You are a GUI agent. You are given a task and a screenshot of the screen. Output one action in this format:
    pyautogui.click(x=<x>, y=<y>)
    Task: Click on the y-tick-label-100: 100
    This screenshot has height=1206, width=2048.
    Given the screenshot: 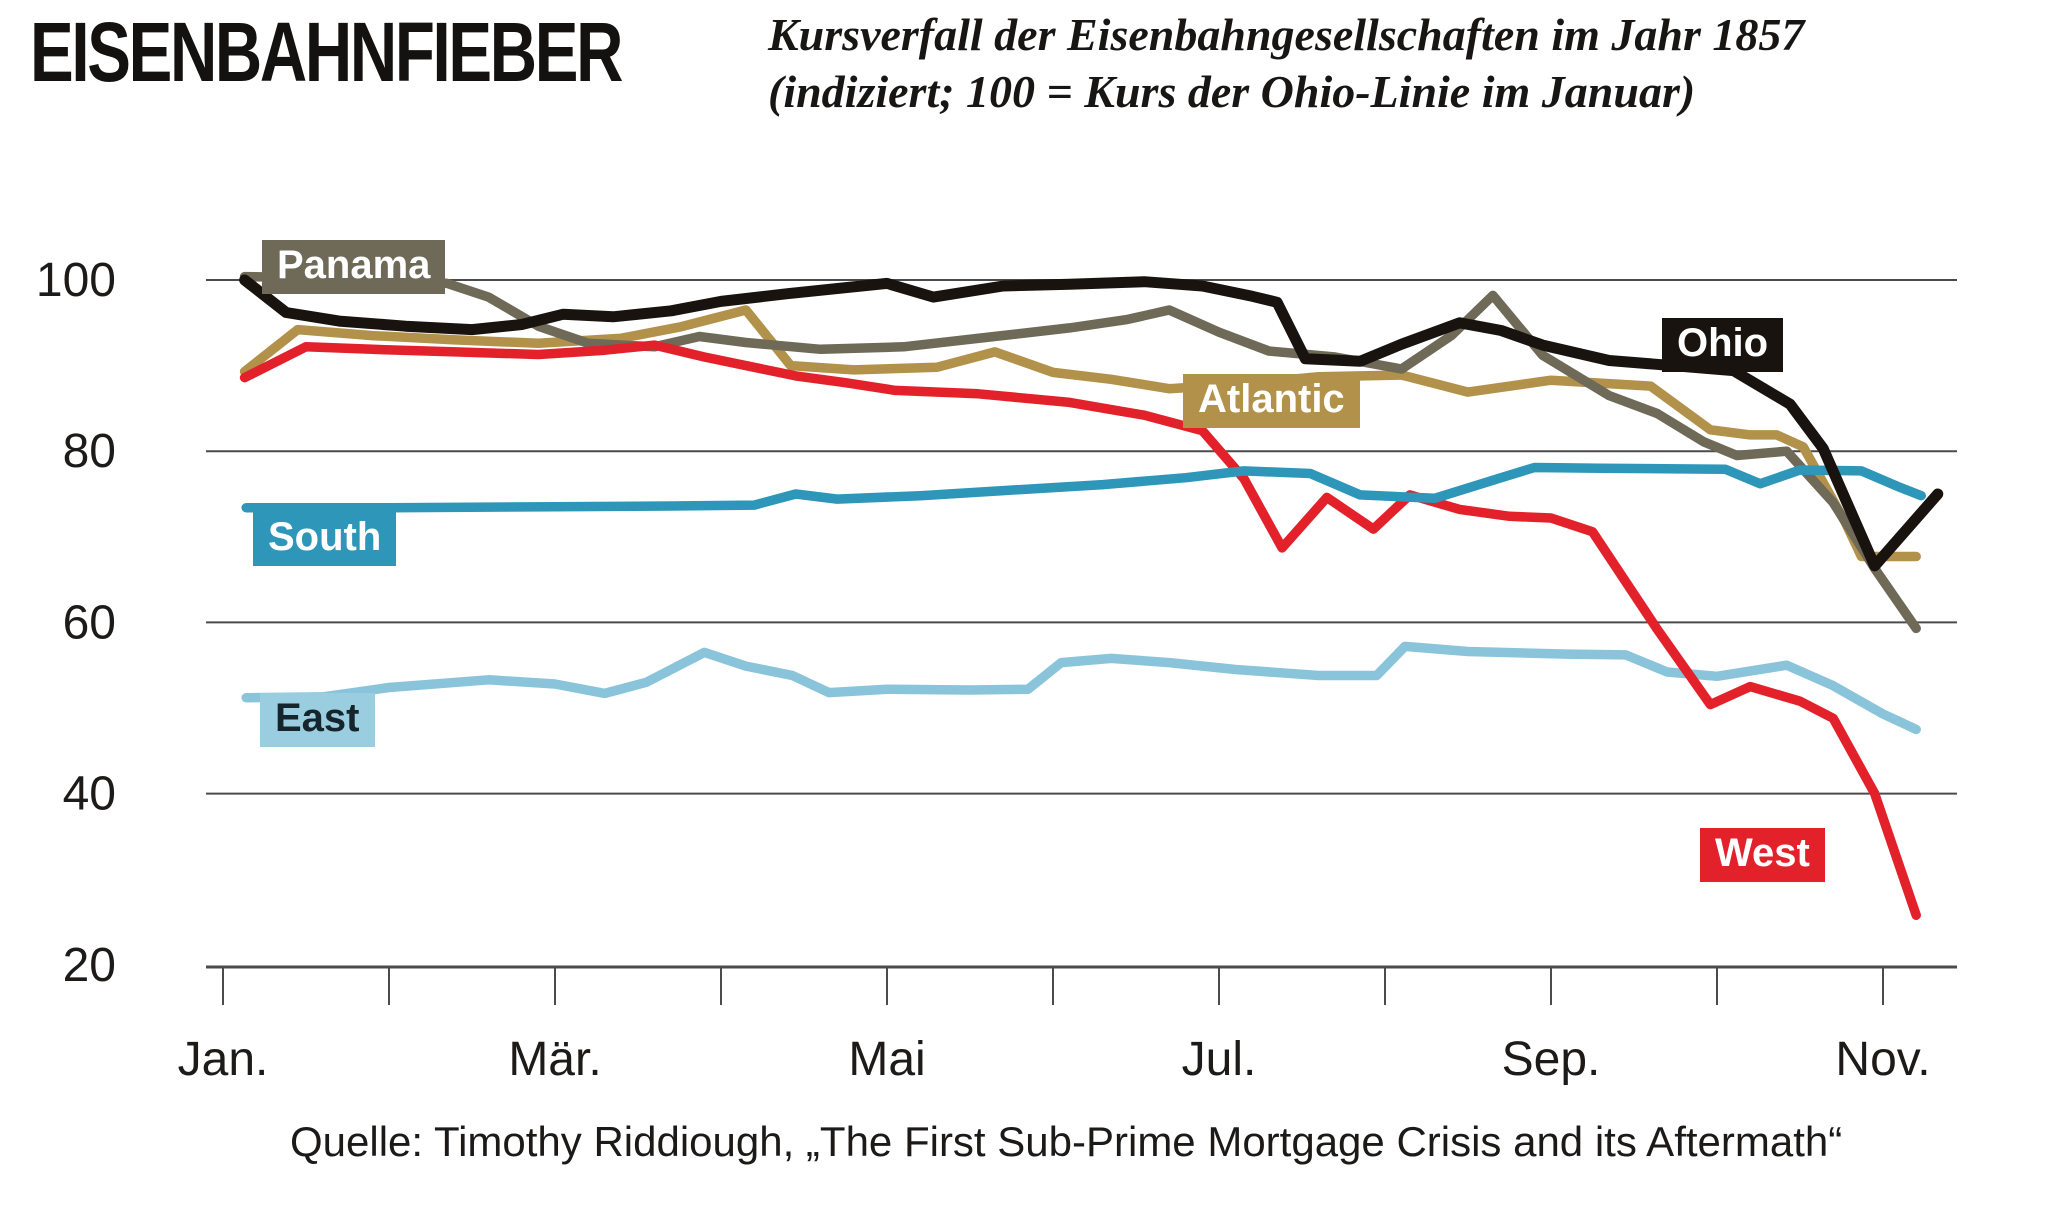 What is the action you would take?
    pyautogui.click(x=76, y=280)
    